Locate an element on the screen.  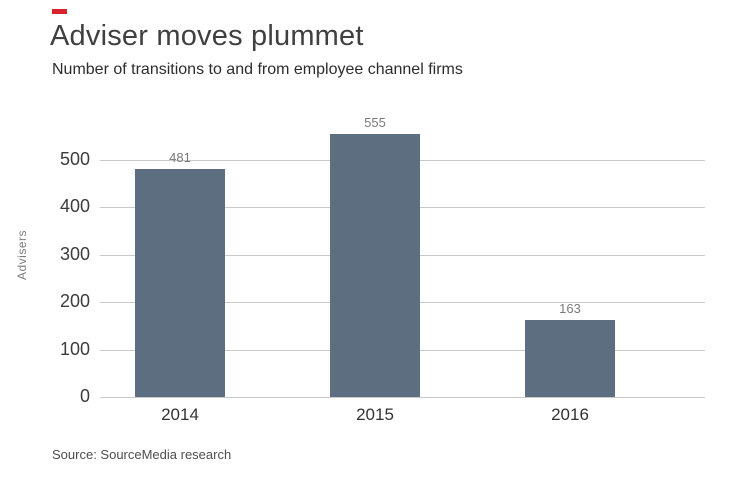
bar-value-label-2016: 163 is located at coordinates (570, 308).